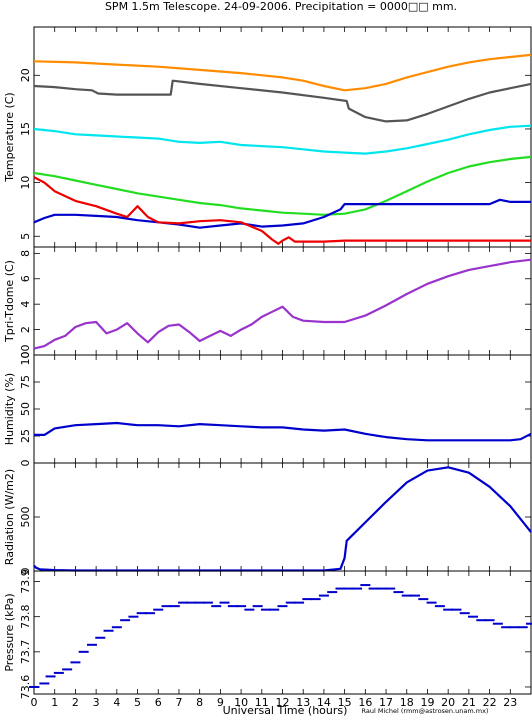 This screenshot has height=719, width=532. I want to click on y-axis-label: Radiation (W/m2), so click(9, 517).